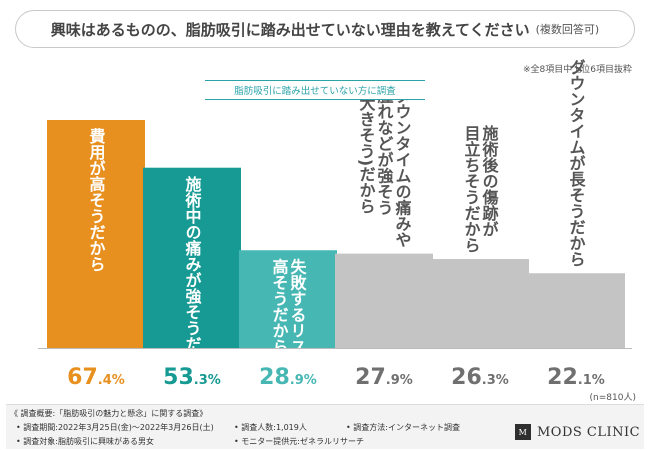 Image resolution: width=650 pixels, height=450 pixels. Describe the element at coordinates (279, 305) in the screenshot. I see `bar-label-line: 高そうだから` at that location.